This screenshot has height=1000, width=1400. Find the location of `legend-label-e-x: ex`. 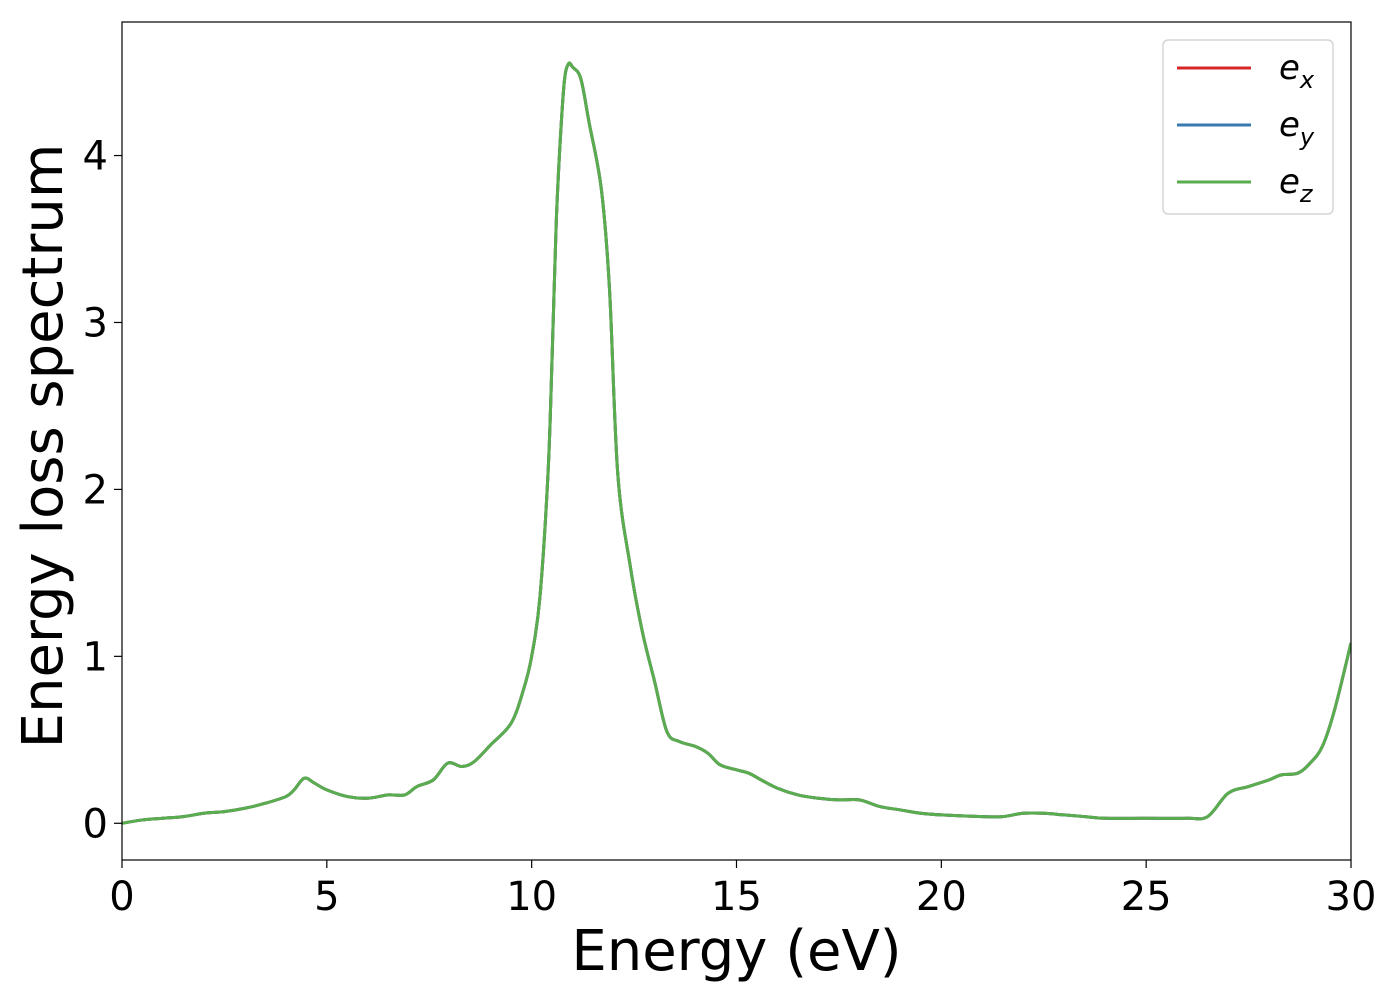

legend-label-e-x: ex is located at coordinates (1297, 71).